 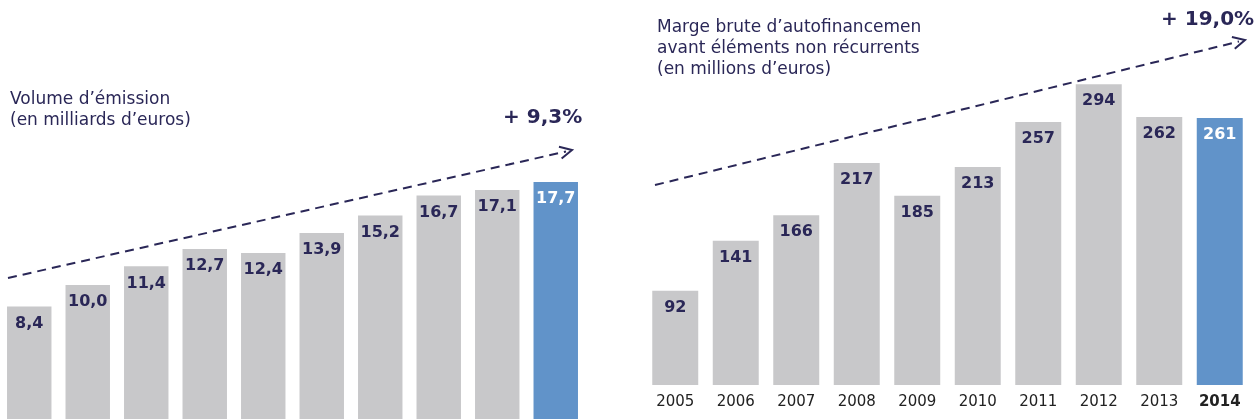 What do you see at coordinates (322, 249) in the screenshot?
I see `data-label: 13,9` at bounding box center [322, 249].